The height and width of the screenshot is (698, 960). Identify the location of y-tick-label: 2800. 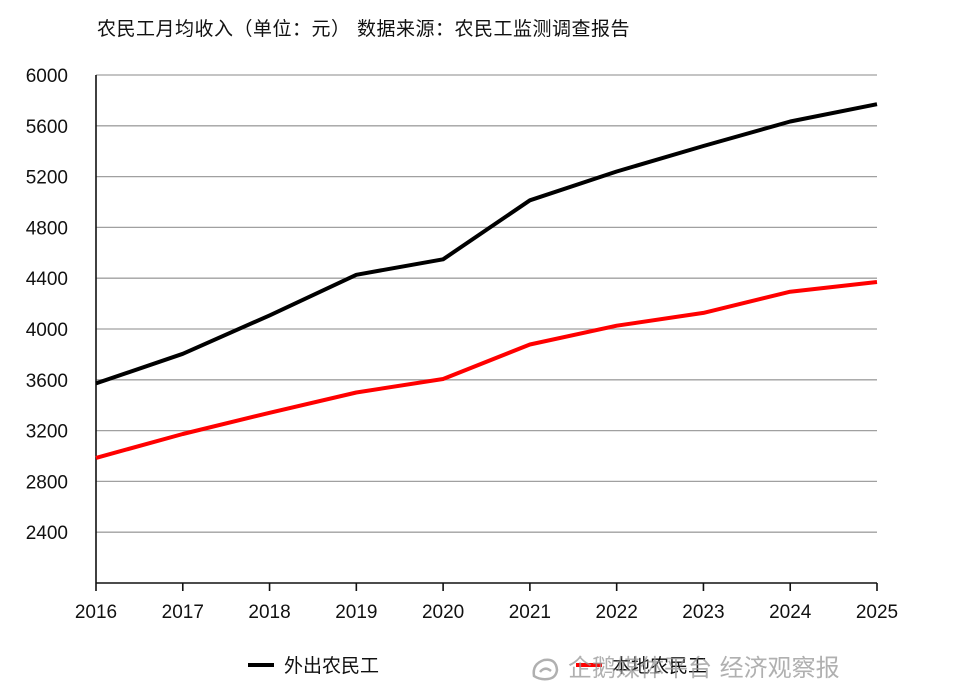
(47, 482).